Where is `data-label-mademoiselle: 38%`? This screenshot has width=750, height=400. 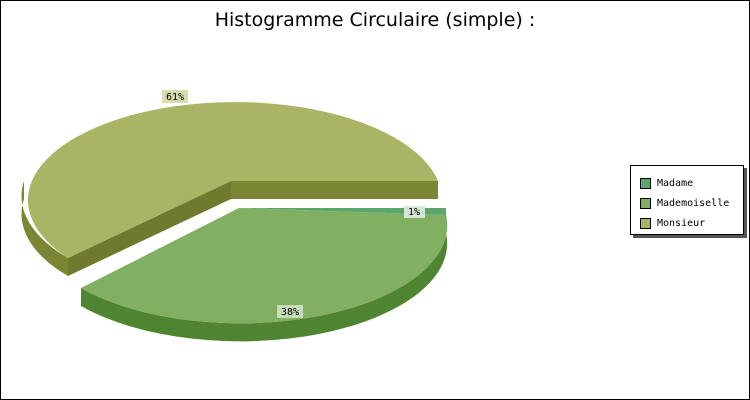
data-label-mademoiselle: 38% is located at coordinates (290, 311).